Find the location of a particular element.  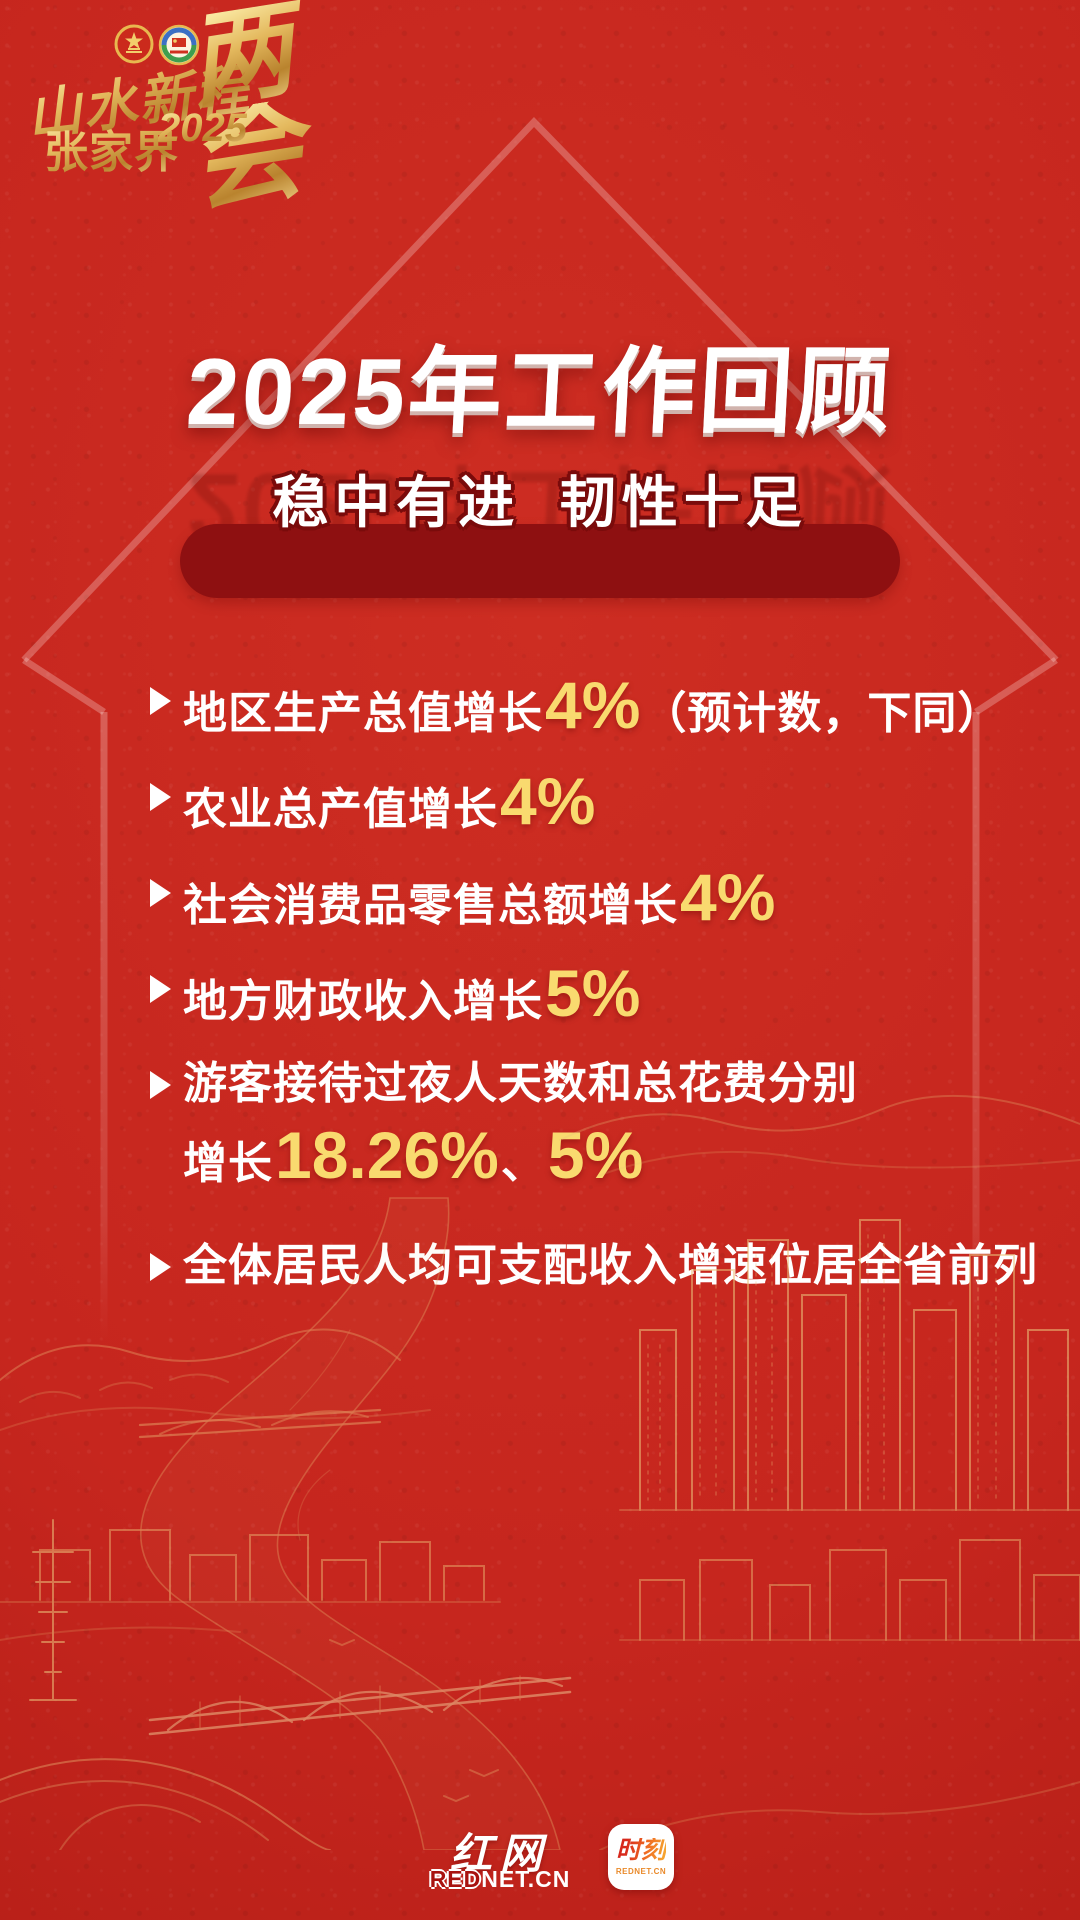

bullet-text: 游客接待过夜人天数和总花费分别 is located at coordinates (520, 1083).